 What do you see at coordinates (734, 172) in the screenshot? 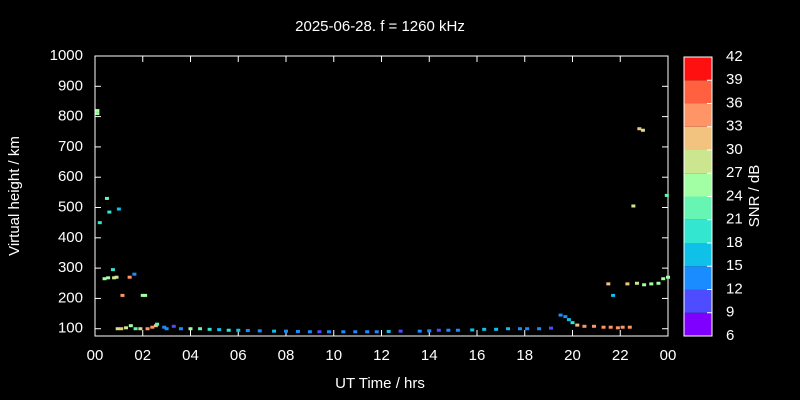
I see `colorbar-tick-label: 27` at bounding box center [734, 172].